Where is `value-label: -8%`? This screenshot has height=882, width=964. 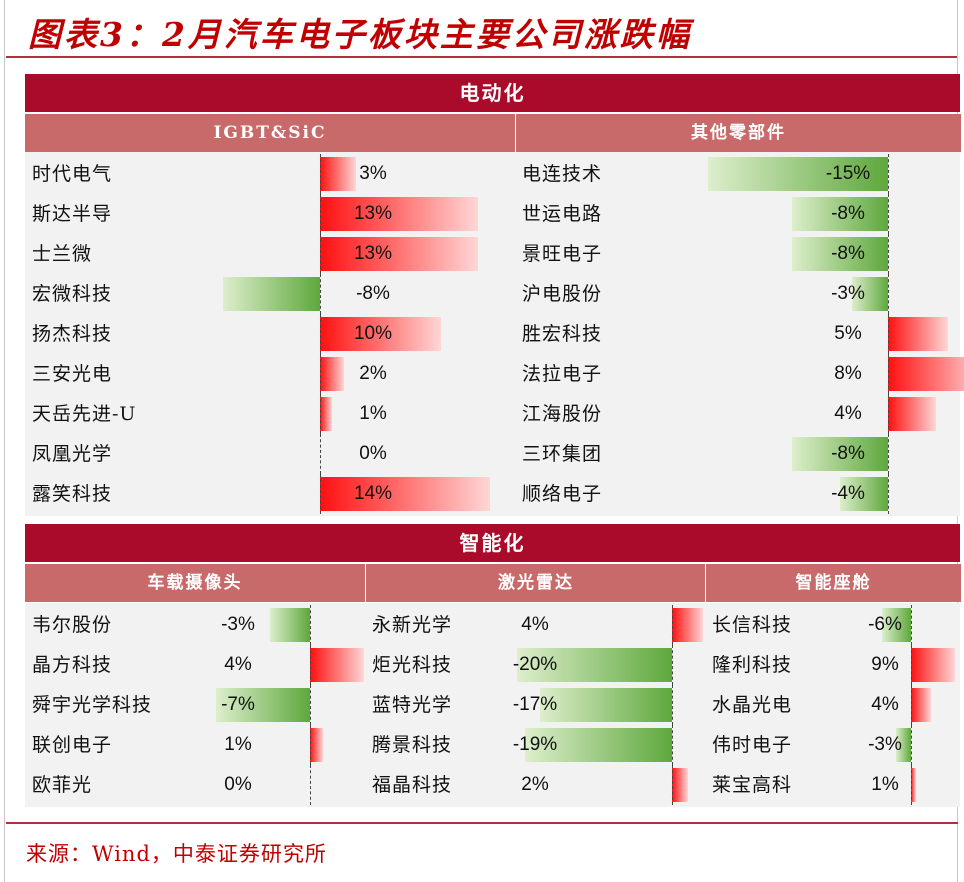 value-label: -8% is located at coordinates (848, 253).